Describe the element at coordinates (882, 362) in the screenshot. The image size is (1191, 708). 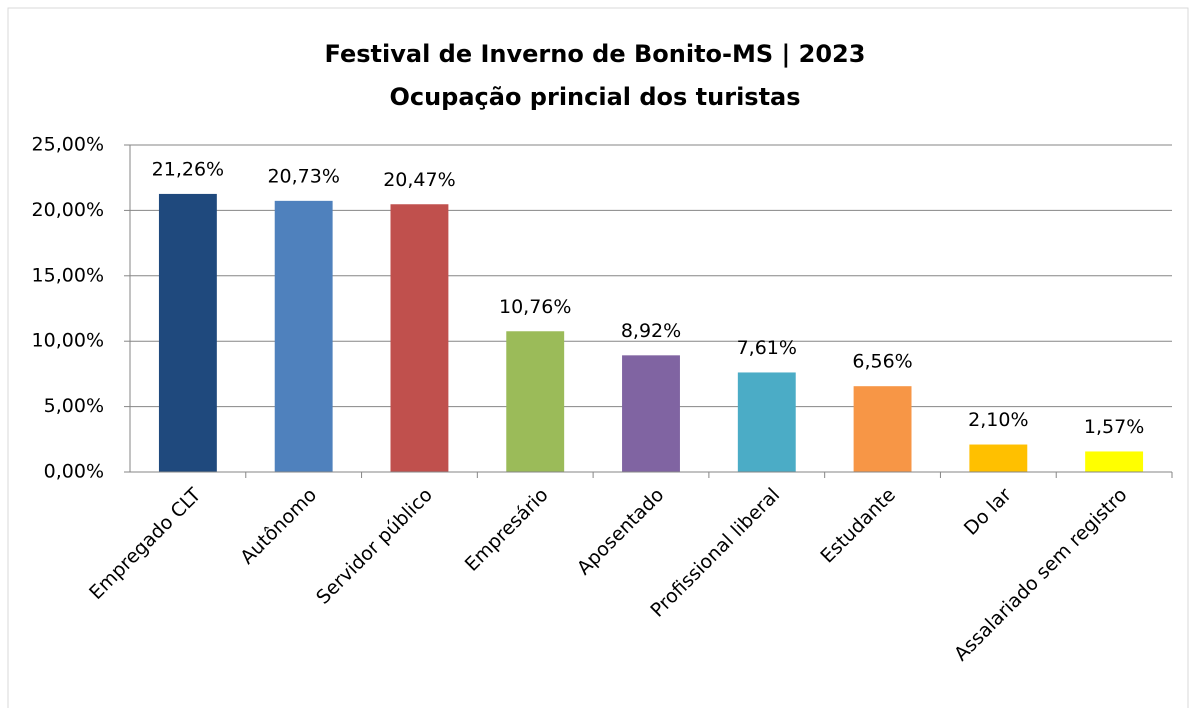
I see `value-label: 6,56%` at that location.